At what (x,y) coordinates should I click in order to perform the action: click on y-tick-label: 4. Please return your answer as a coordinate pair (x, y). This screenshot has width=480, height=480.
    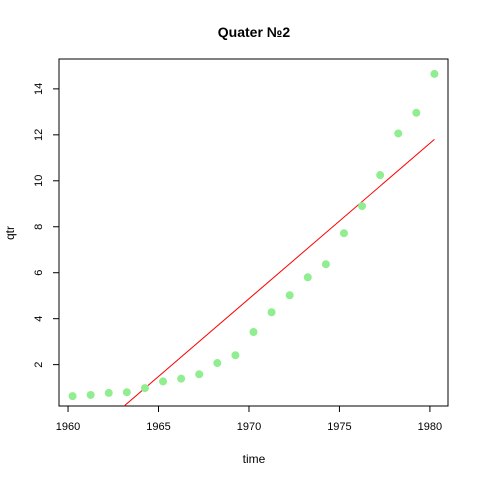
    Looking at the image, I should click on (39, 319).